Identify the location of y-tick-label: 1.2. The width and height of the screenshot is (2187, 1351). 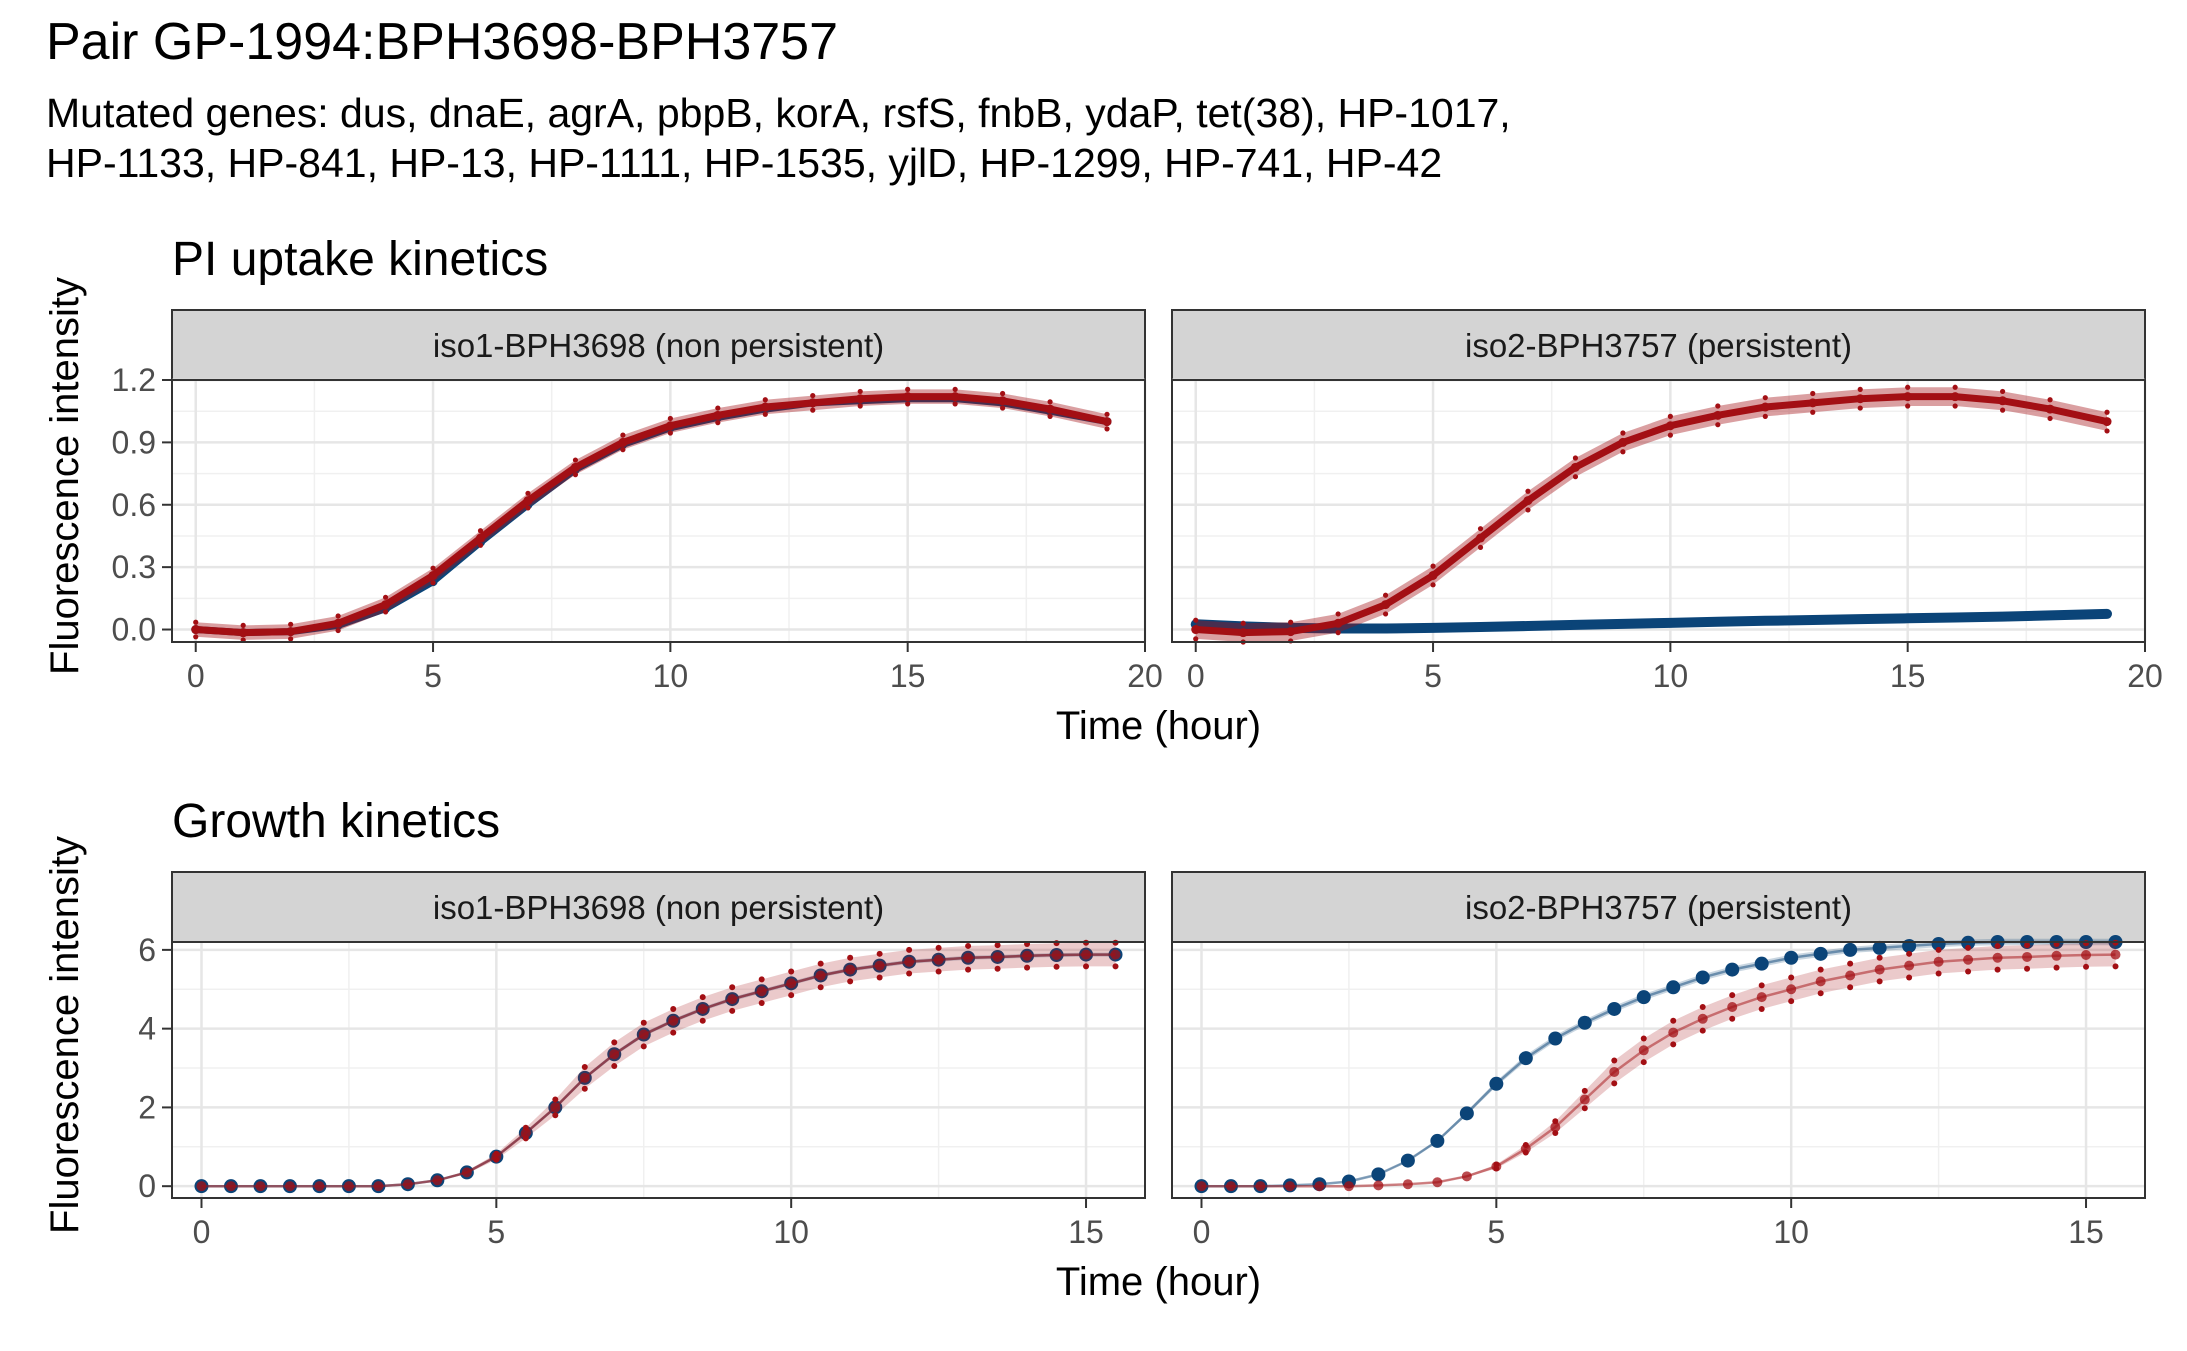
(134, 380).